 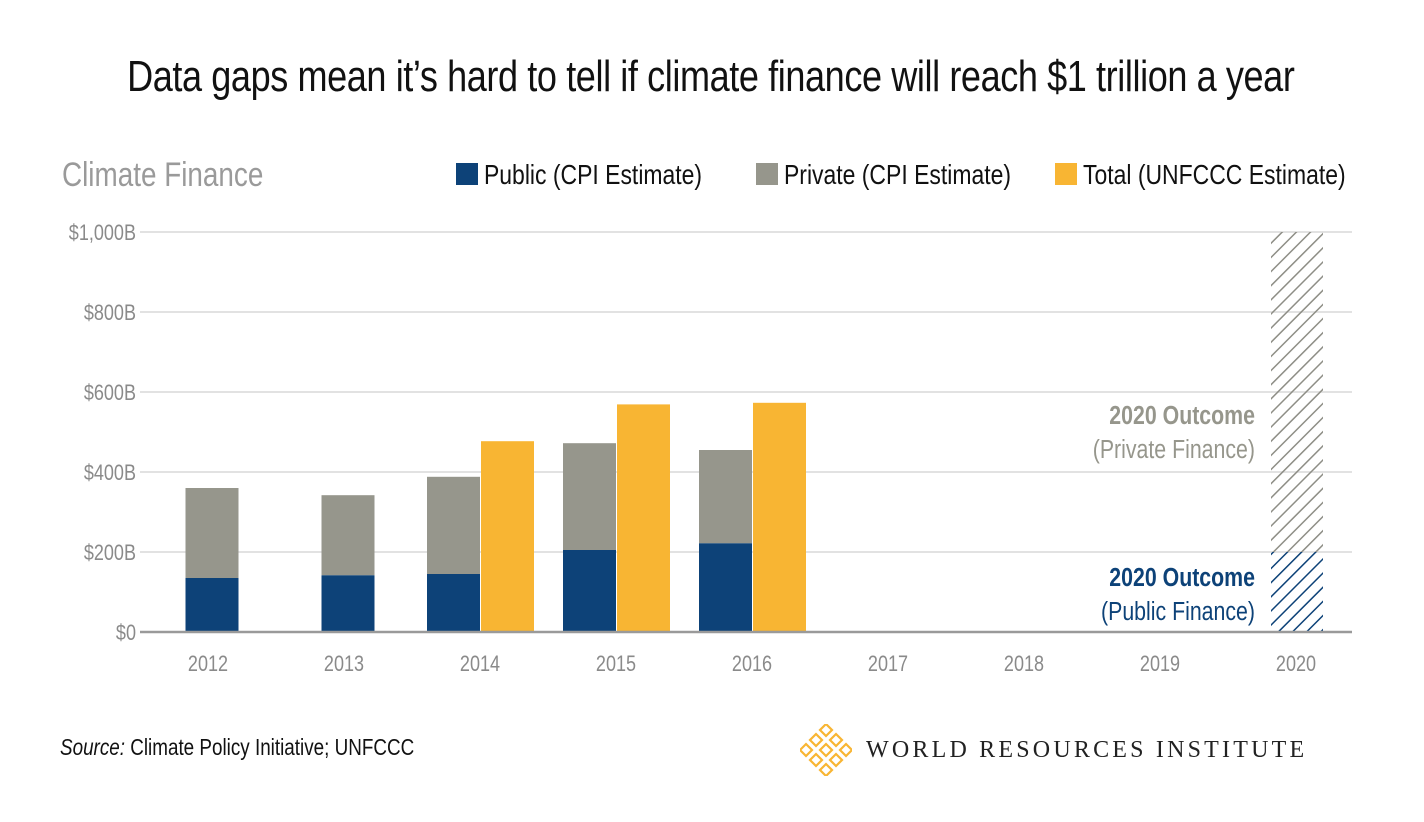 I want to click on x-tick-label: 2019, so click(x=1160, y=664).